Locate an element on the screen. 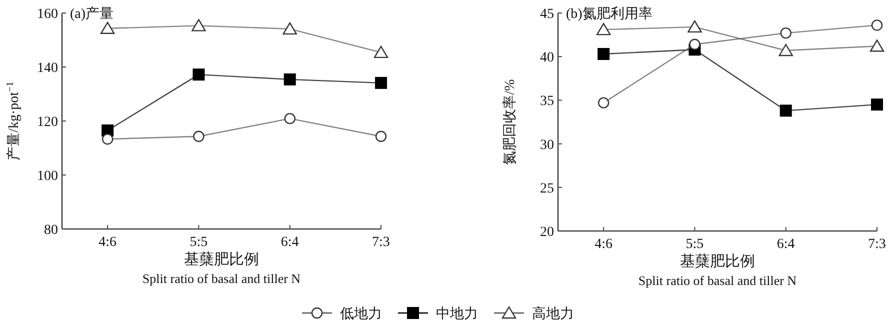 This screenshot has height=329, width=892. chart-title: (b)氮肥利用率 is located at coordinates (609, 14).